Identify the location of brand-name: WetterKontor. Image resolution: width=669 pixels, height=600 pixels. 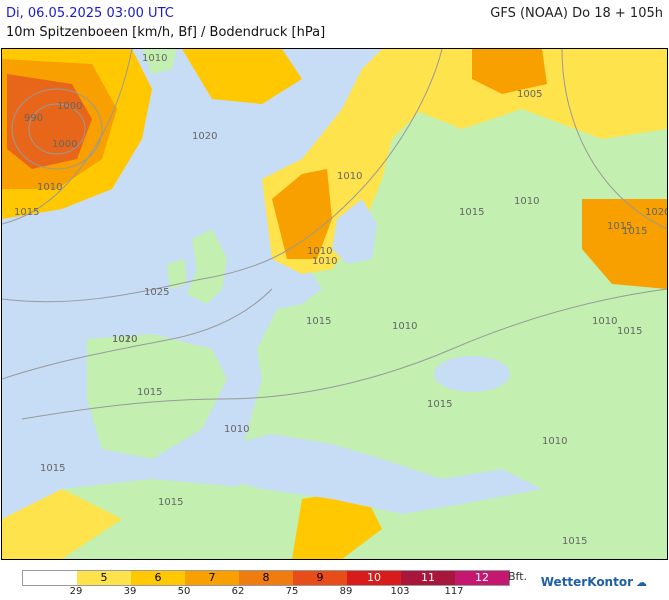
(586, 582).